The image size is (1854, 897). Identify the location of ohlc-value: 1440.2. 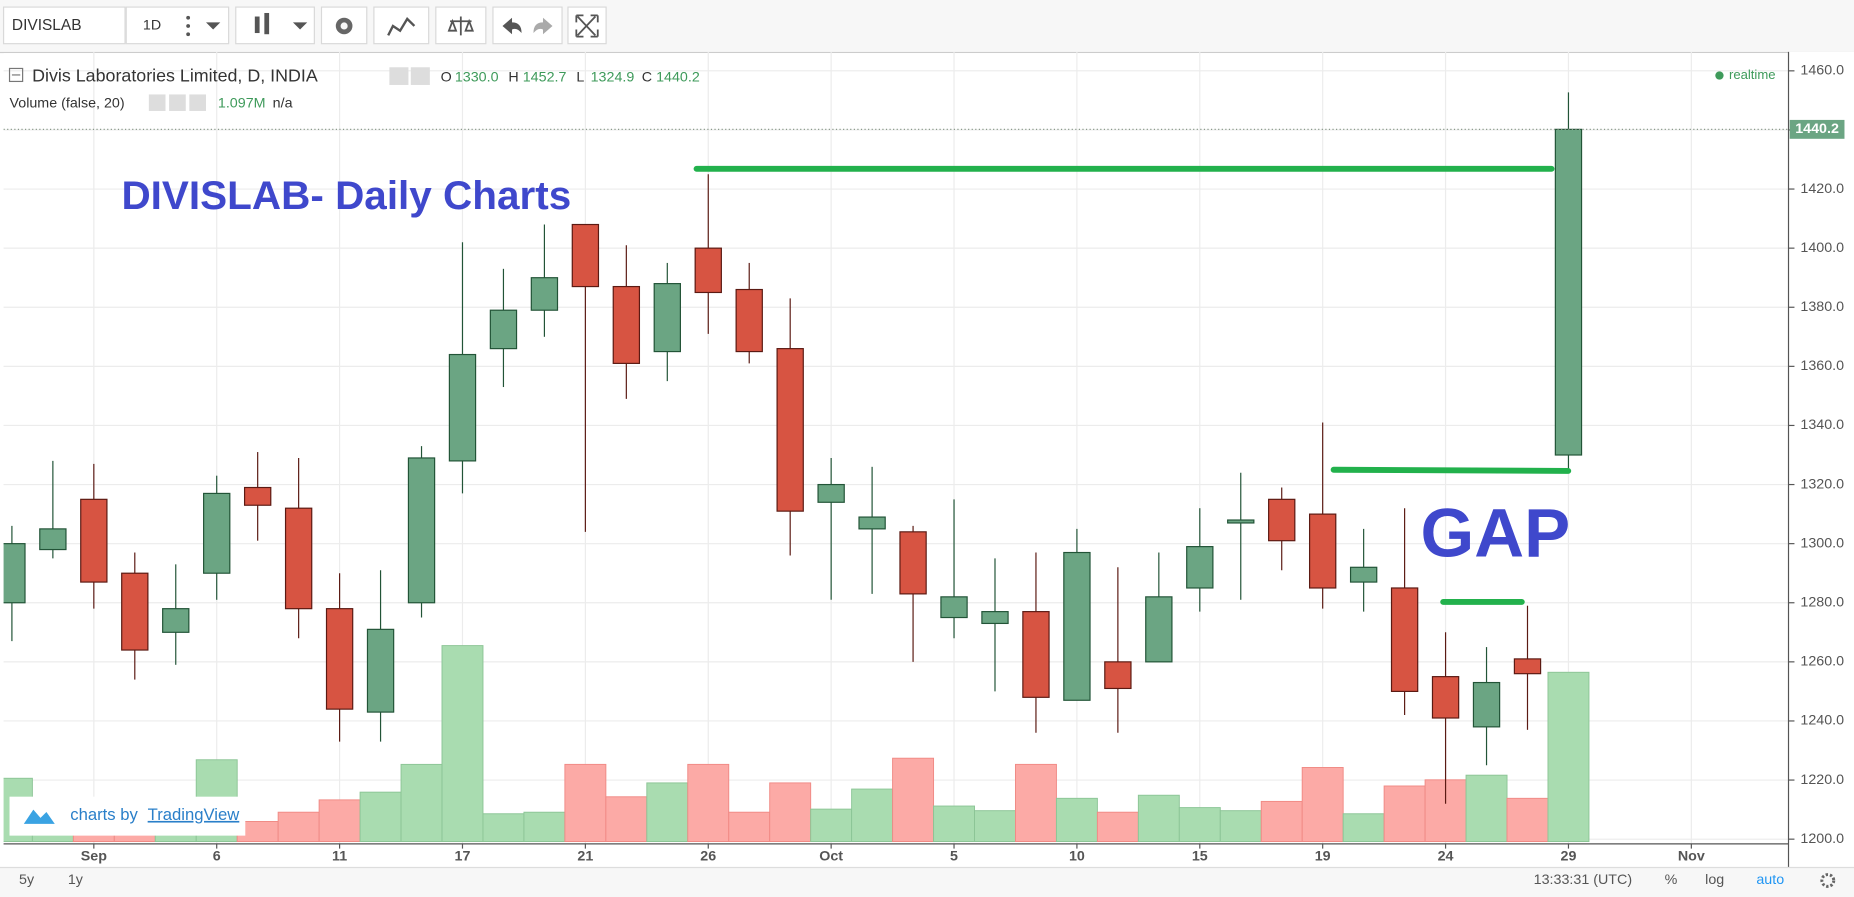
(678, 78).